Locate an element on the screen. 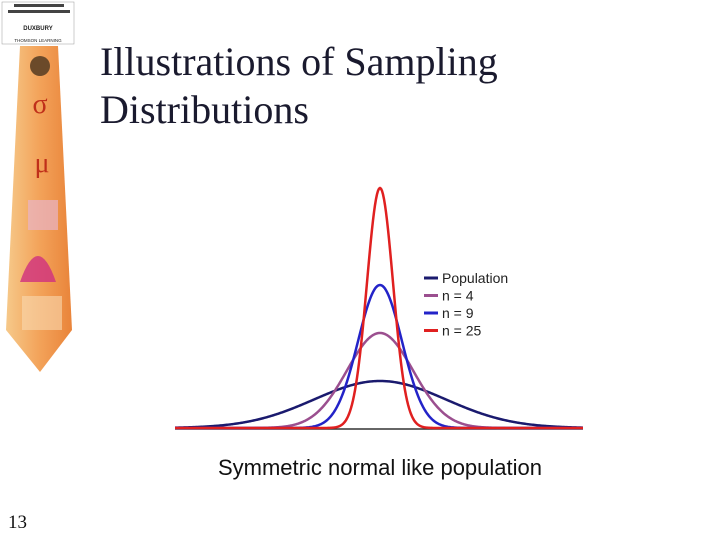 This screenshot has width=720, height=540. banner-formula is located at coordinates (42, 313).